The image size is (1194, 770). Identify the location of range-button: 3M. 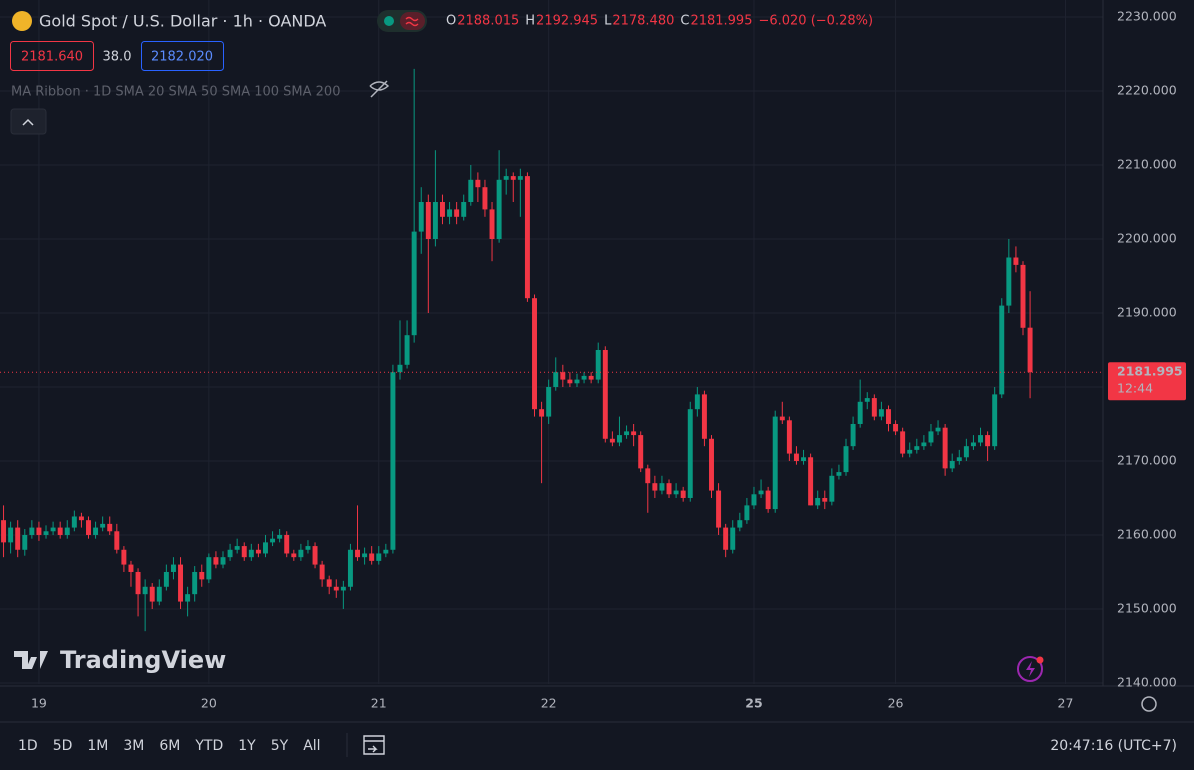
(133, 746).